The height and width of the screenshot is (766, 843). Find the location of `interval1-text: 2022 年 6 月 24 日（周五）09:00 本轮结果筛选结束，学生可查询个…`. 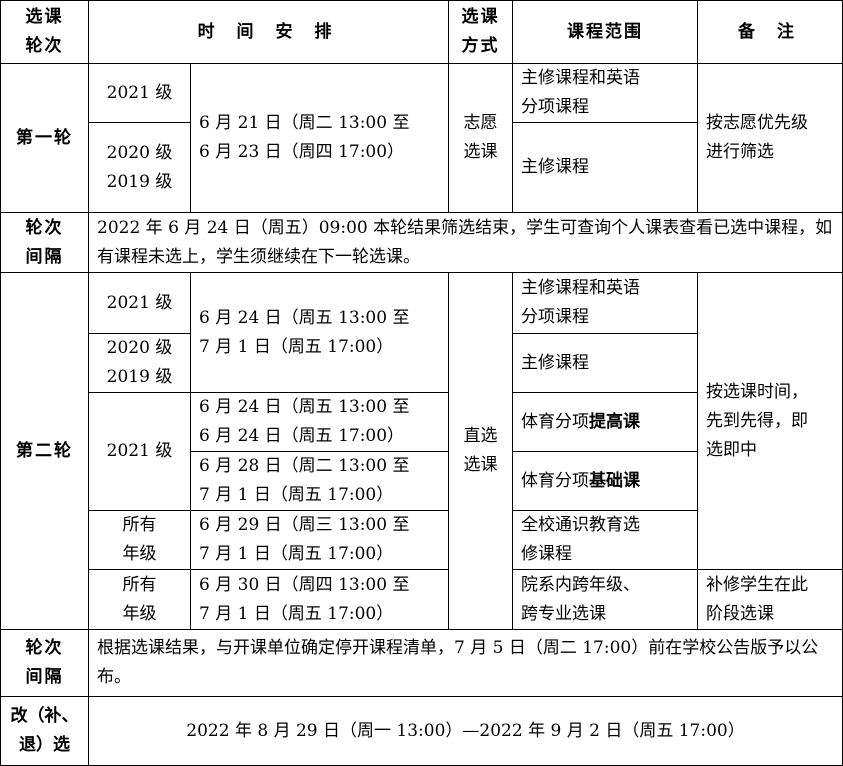

interval1-text: 2022 年 6 月 24 日（周五）09:00 本轮结果筛选结束，学生可查询个… is located at coordinates (465, 242).